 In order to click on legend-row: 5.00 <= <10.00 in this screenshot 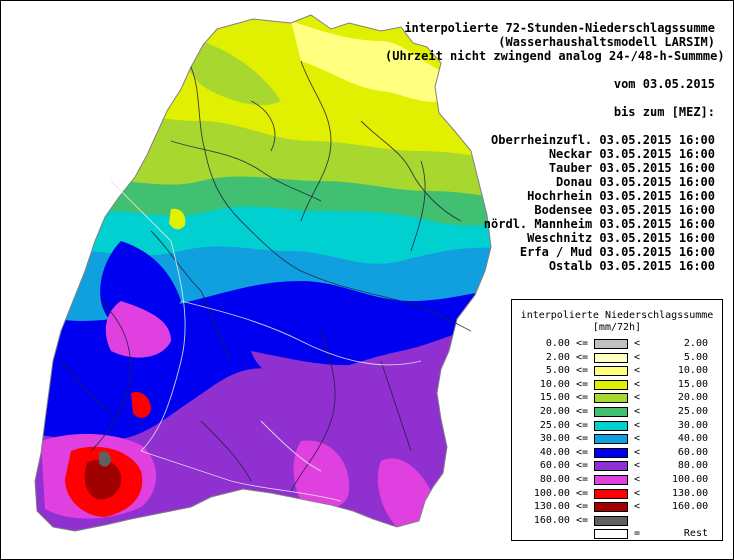, I will do `click(617, 371)`.